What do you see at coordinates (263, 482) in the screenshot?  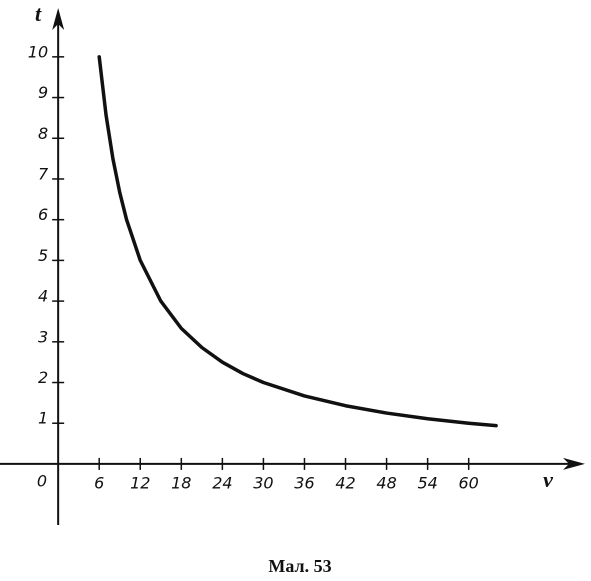 I see `x-tick-label: 30` at bounding box center [263, 482].